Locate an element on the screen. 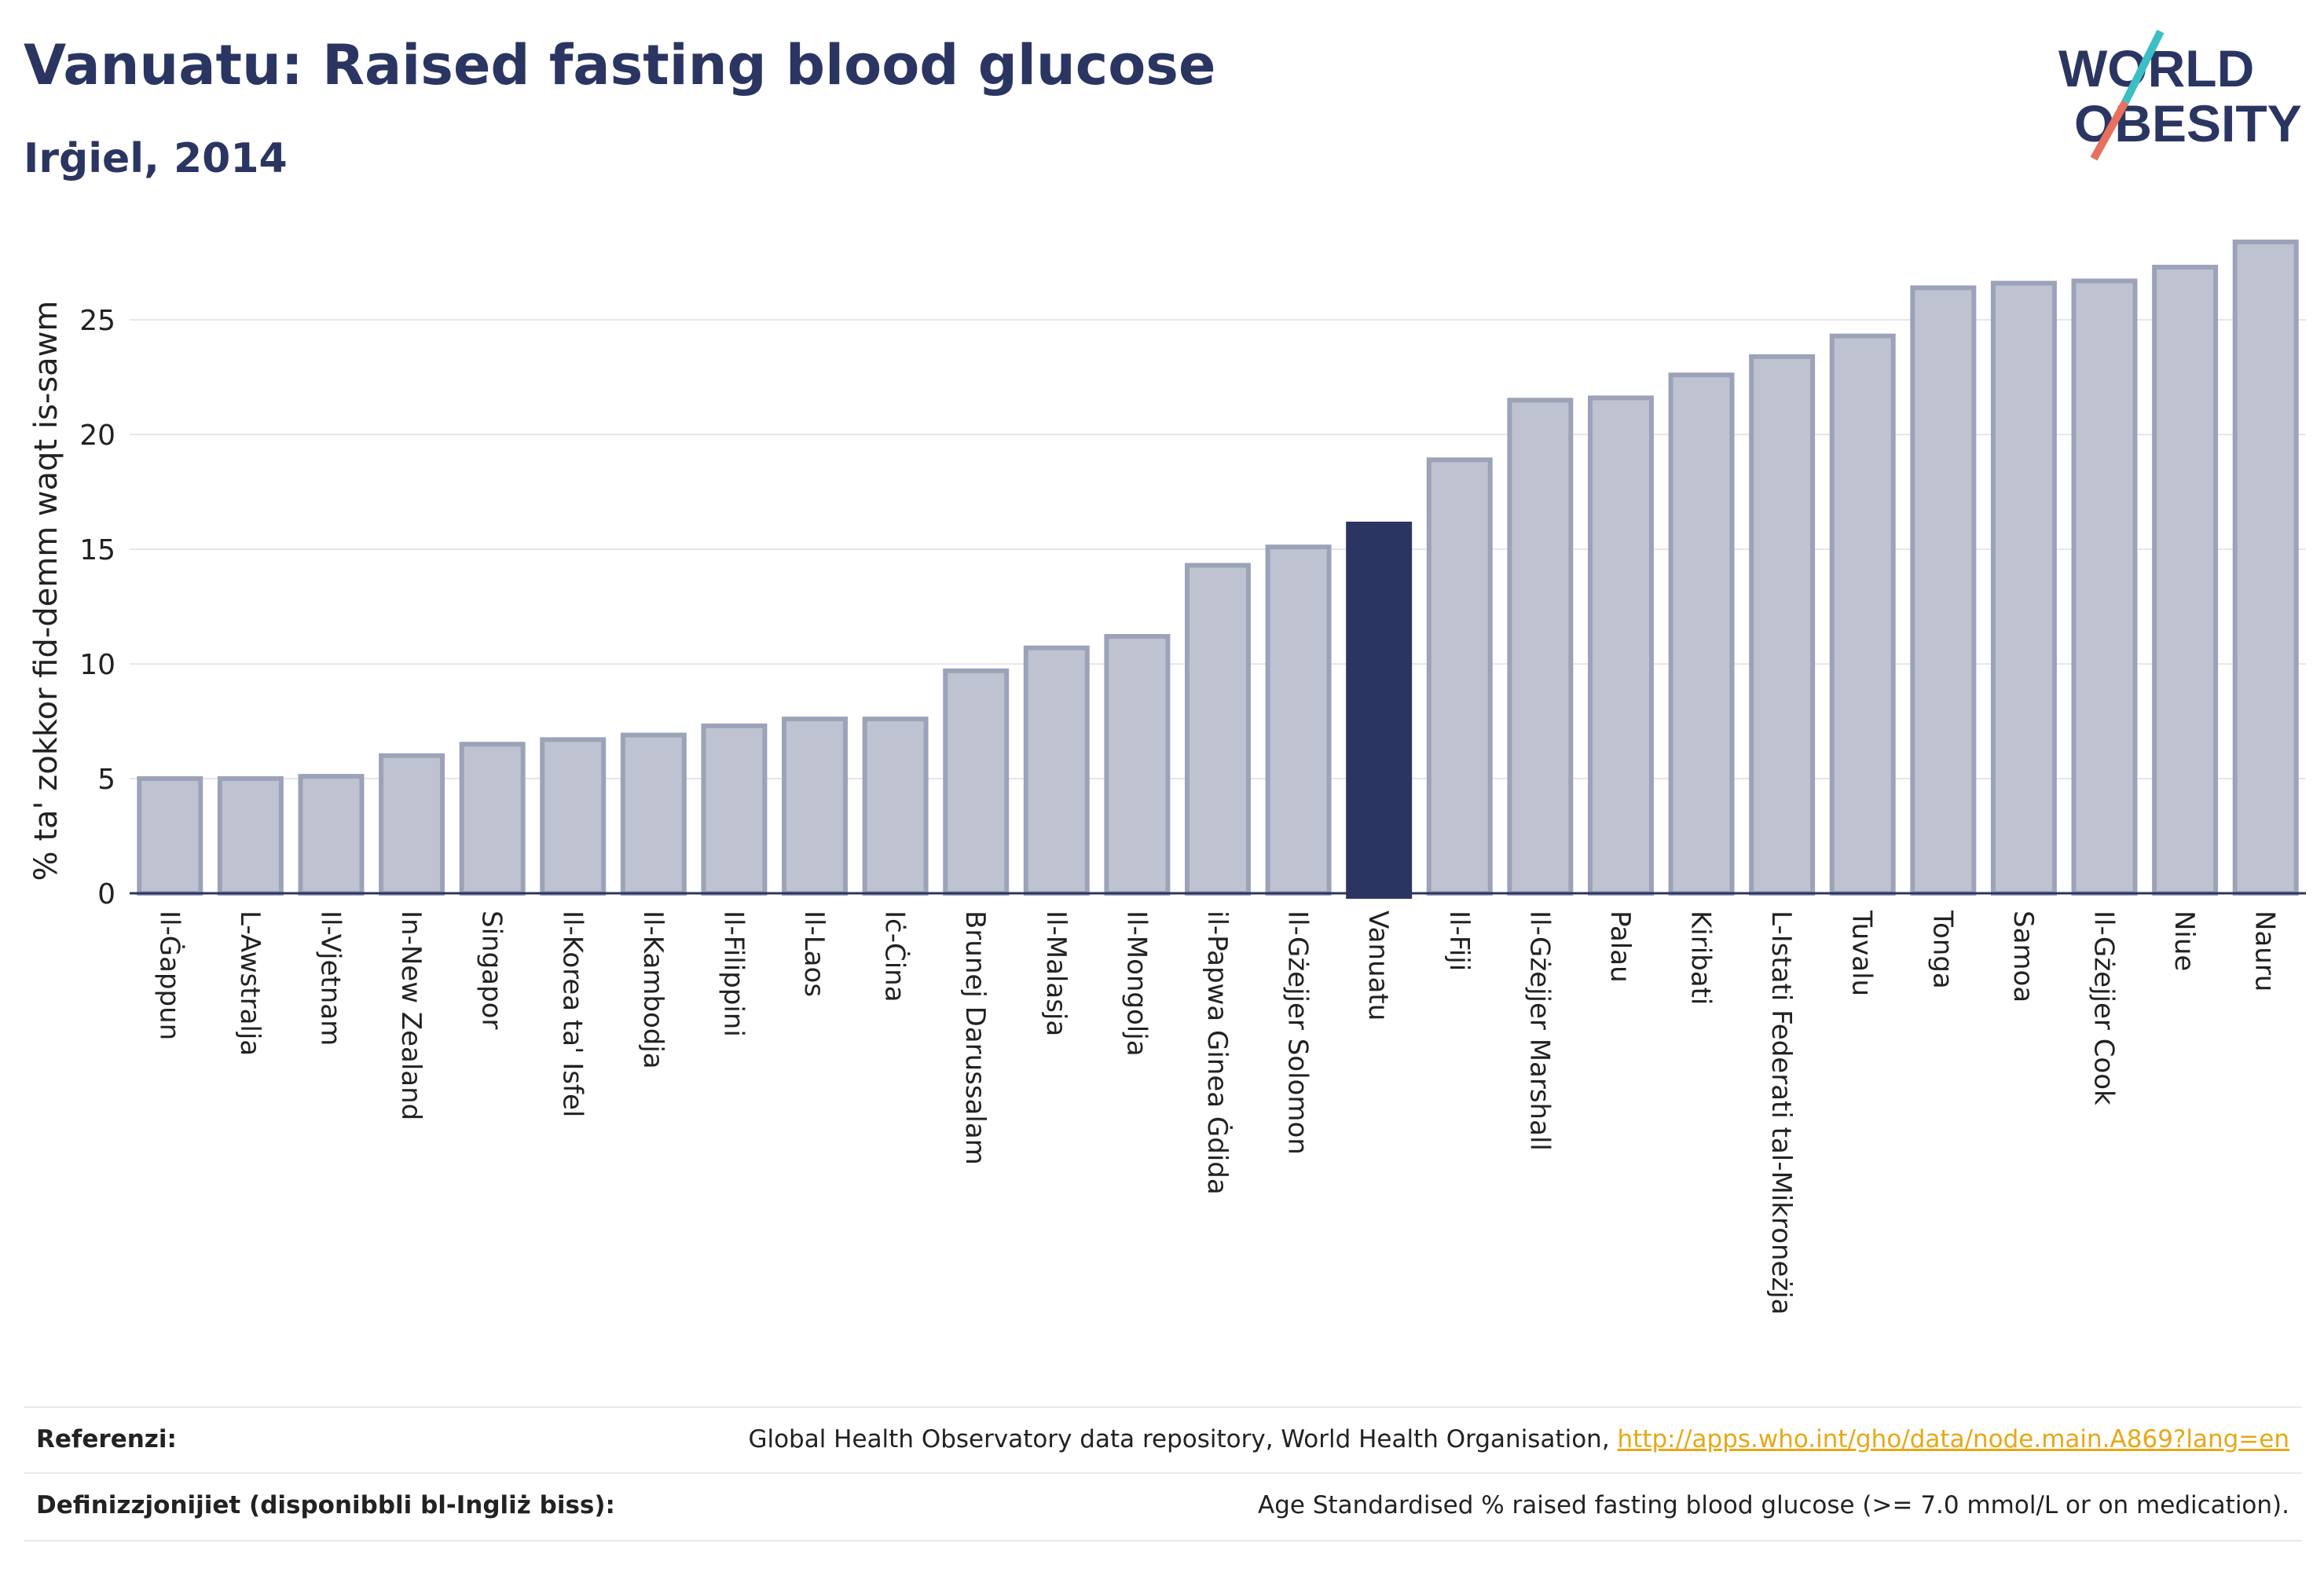 This screenshot has height=1576, width=2324. logo-slash-teal is located at coordinates (2143, 66).